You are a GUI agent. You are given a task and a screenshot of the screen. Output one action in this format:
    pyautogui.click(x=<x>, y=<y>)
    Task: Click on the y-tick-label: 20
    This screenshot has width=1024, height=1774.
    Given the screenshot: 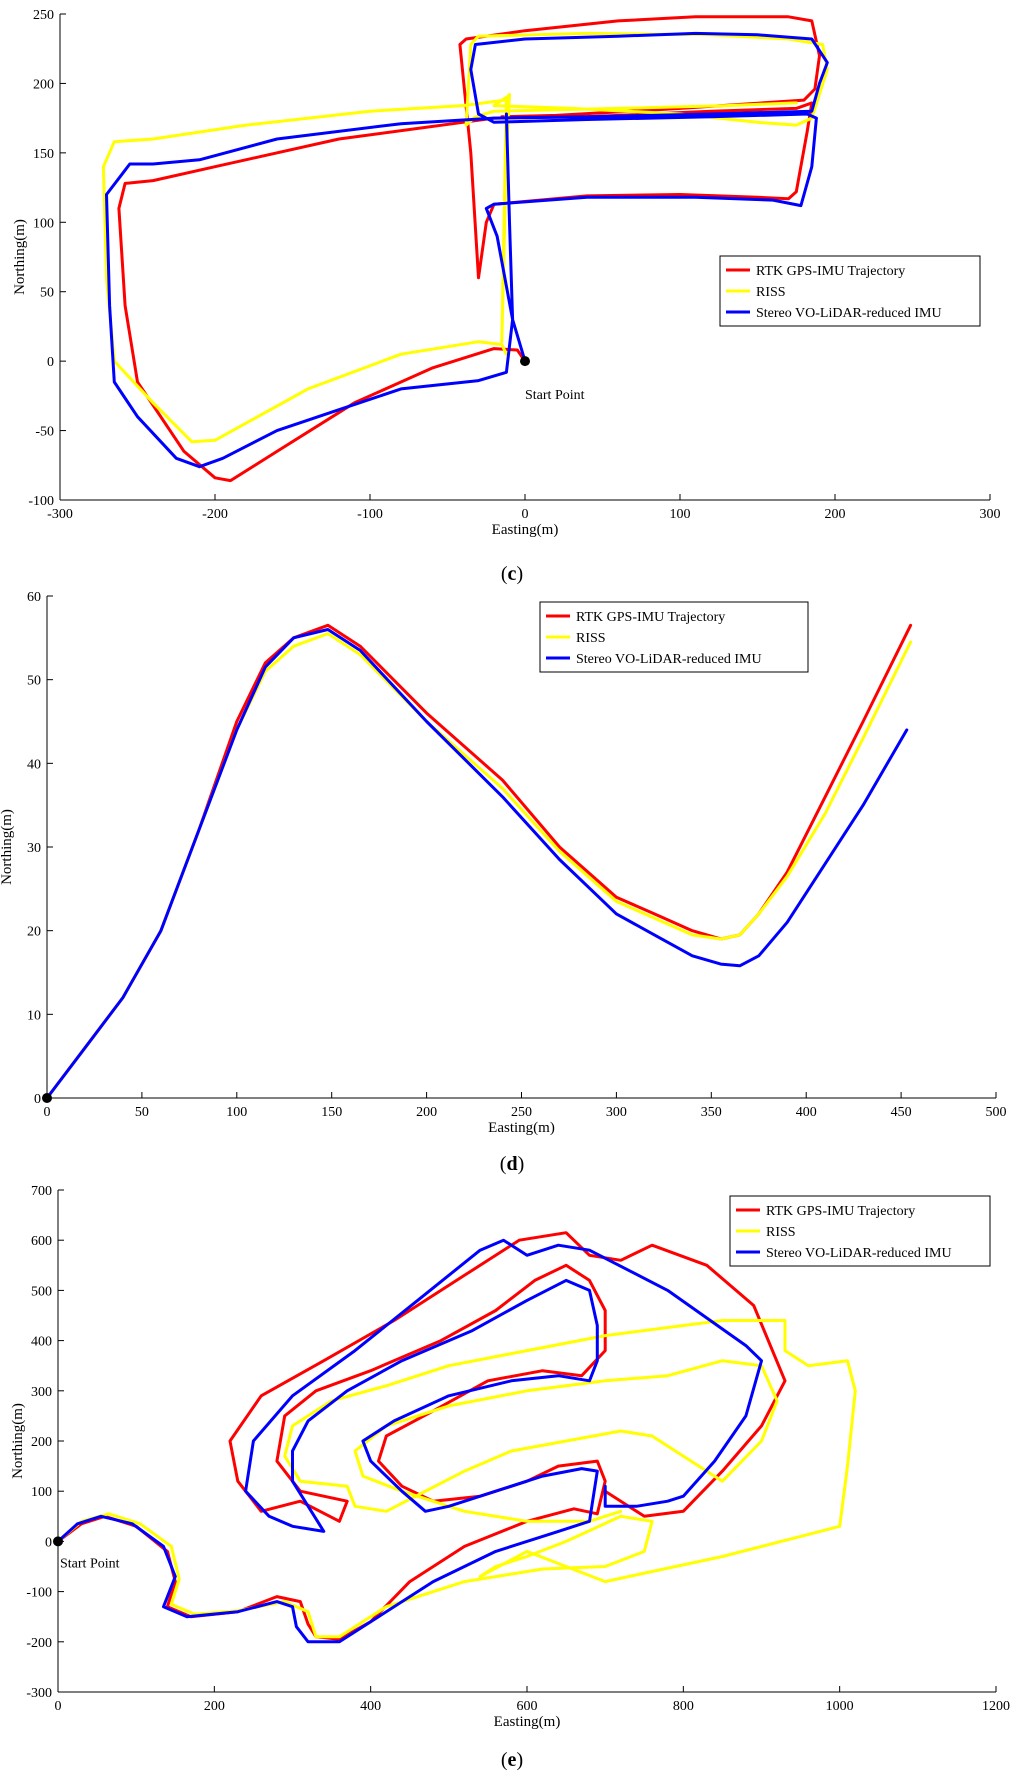 What is the action you would take?
    pyautogui.click(x=34, y=932)
    